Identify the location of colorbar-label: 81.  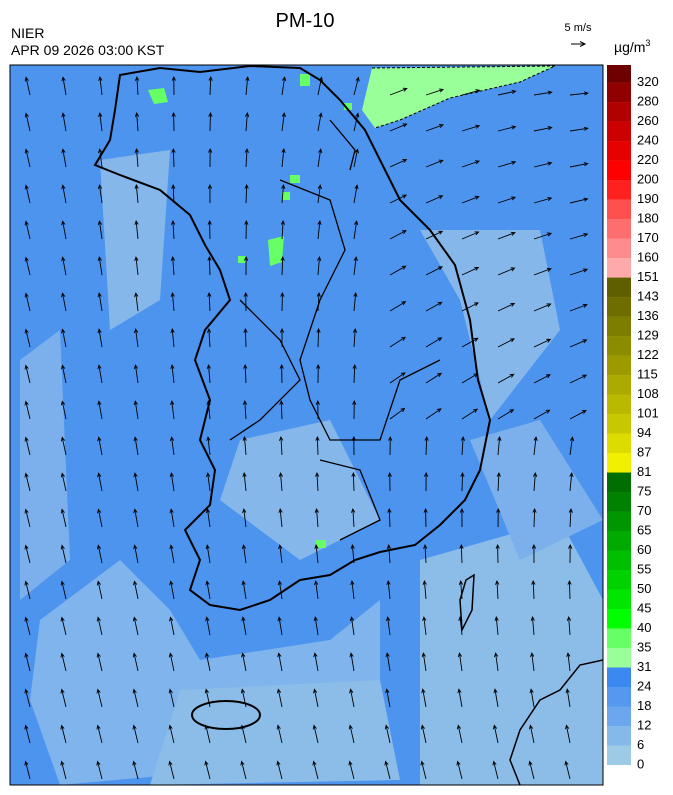
(644, 471).